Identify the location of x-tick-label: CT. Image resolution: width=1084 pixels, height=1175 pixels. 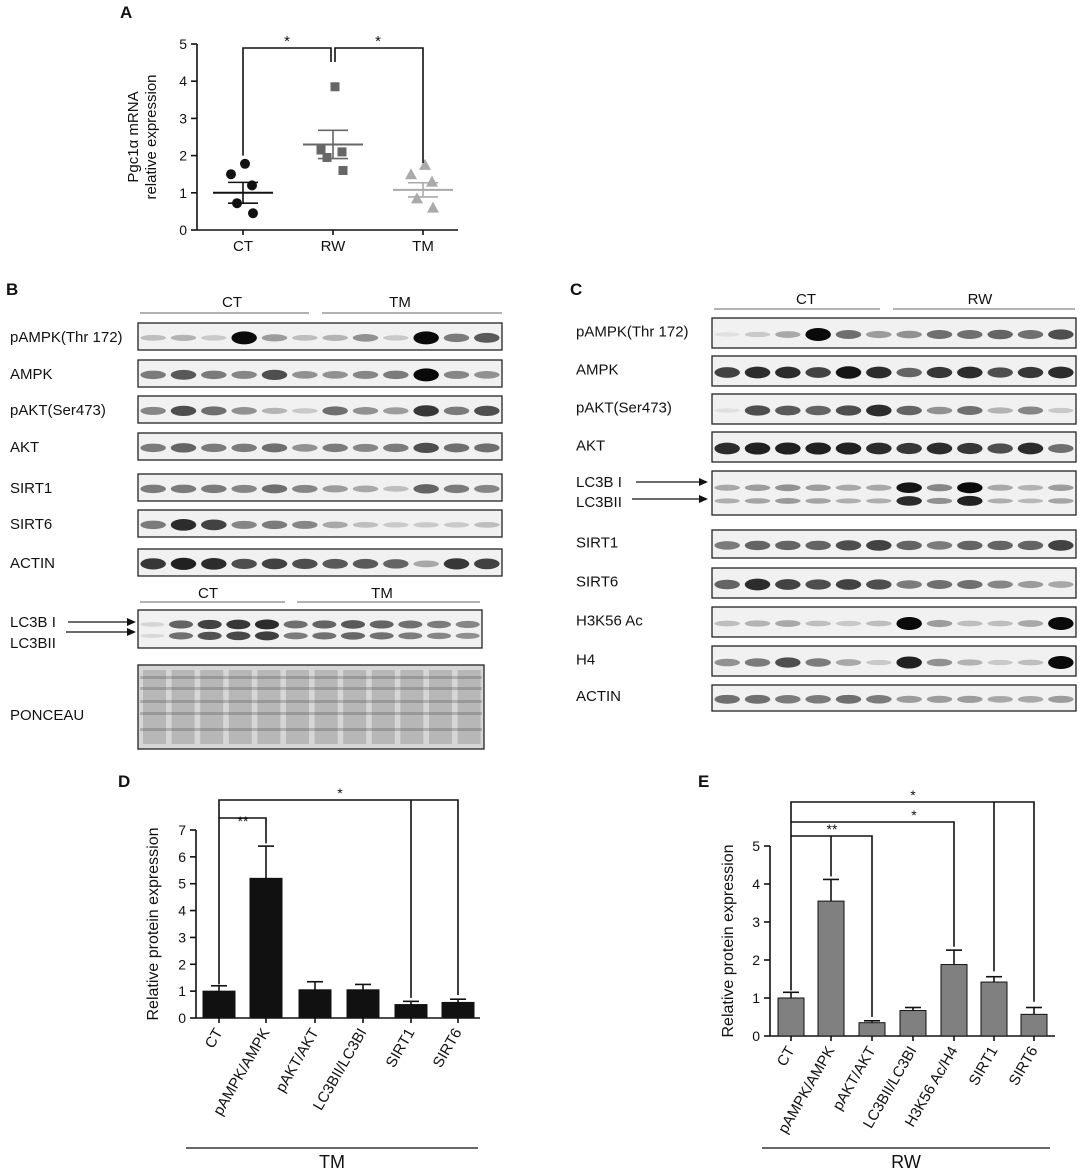
(243, 246).